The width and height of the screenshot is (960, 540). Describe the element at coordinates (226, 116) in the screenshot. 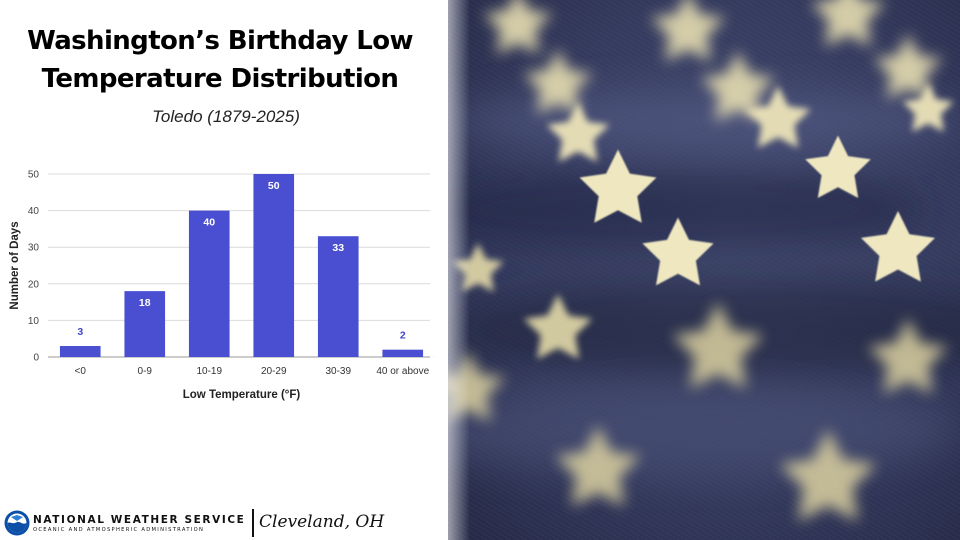

I see `chart-subtitle: Toledo (1879-2025)` at that location.